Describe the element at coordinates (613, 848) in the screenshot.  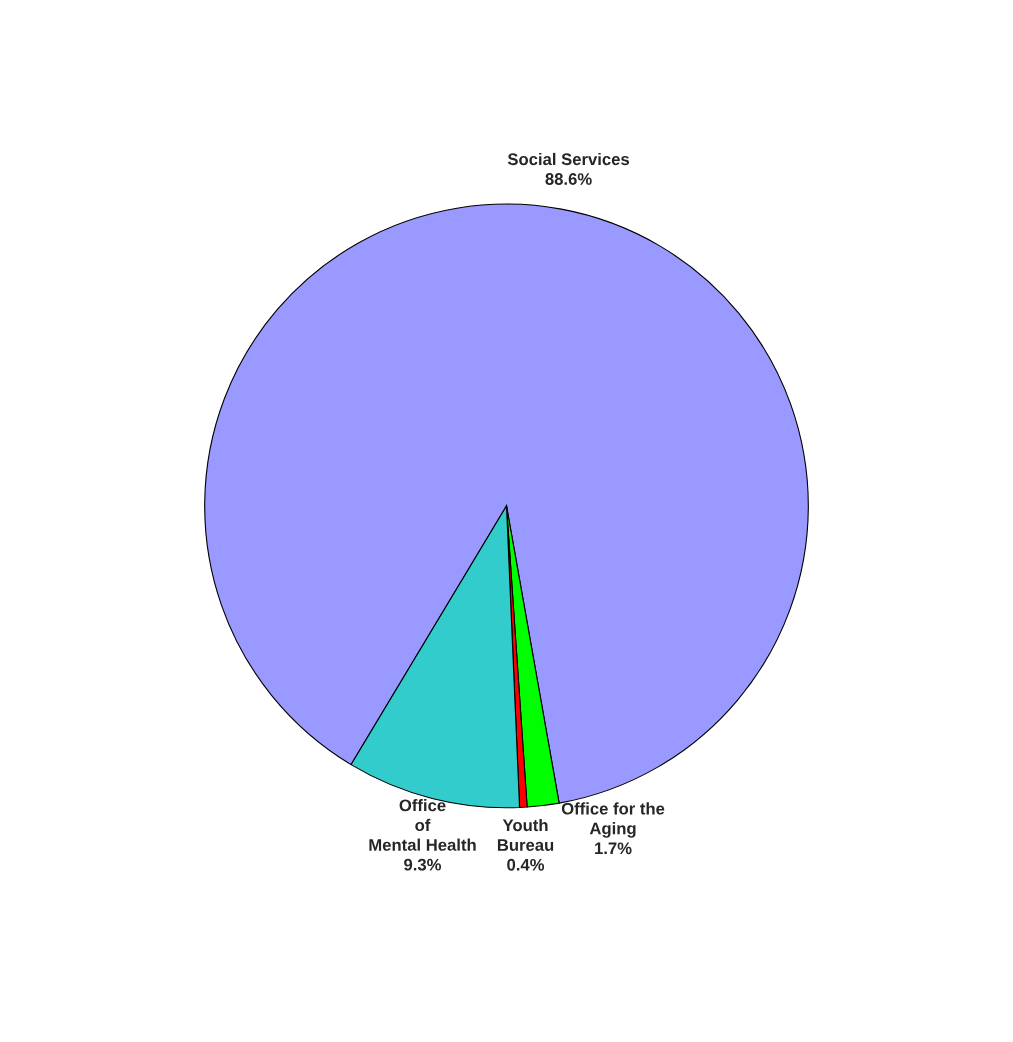
I see `data-label: 1.7%` at that location.